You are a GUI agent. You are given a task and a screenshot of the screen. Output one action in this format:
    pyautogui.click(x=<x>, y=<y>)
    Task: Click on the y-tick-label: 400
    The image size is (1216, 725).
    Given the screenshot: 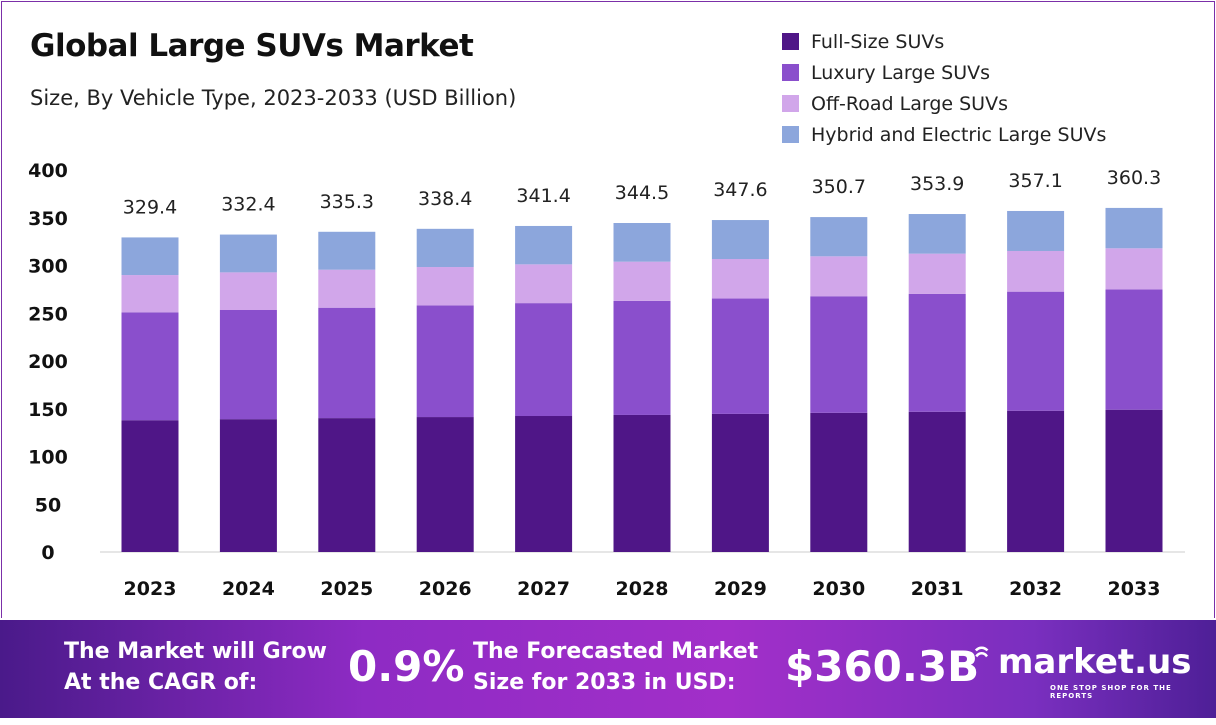 What is the action you would take?
    pyautogui.click(x=48, y=171)
    